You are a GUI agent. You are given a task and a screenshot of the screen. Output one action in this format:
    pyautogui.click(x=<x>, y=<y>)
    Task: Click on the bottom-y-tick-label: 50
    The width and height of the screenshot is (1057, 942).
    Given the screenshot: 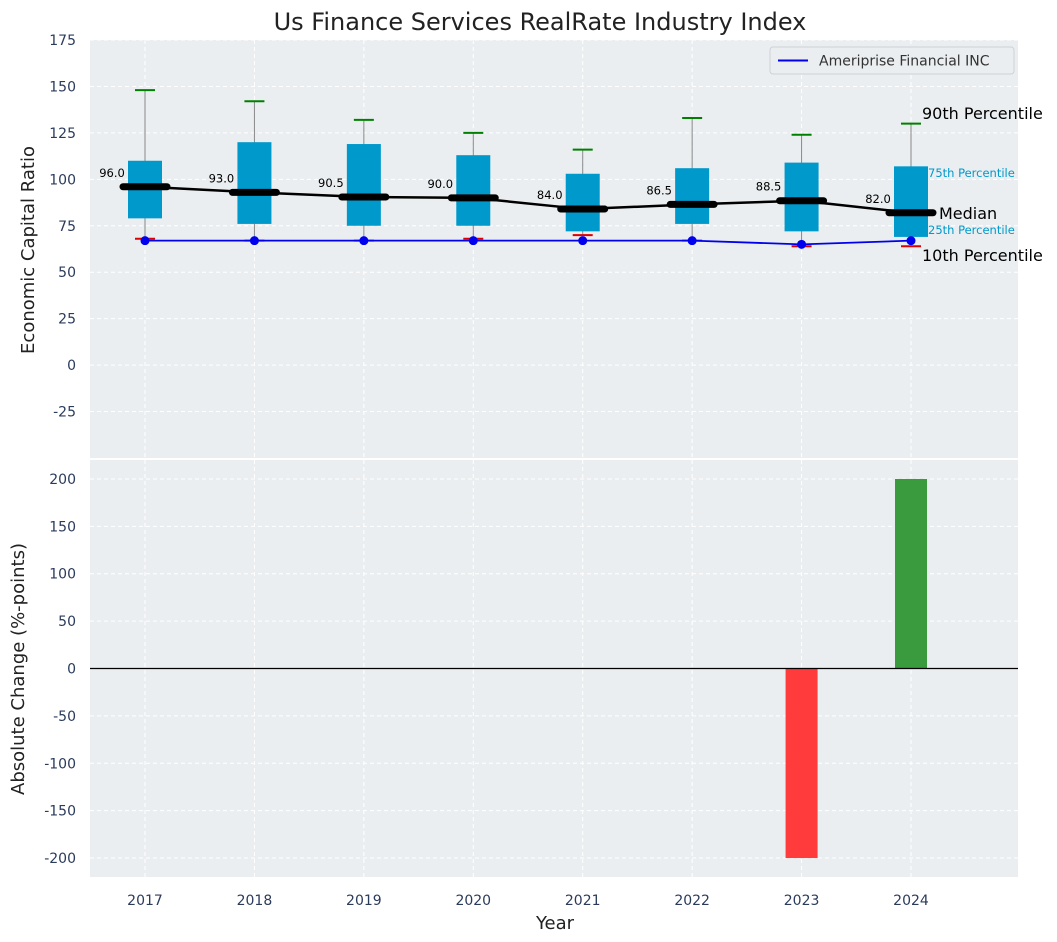 What is the action you would take?
    pyautogui.click(x=67, y=622)
    